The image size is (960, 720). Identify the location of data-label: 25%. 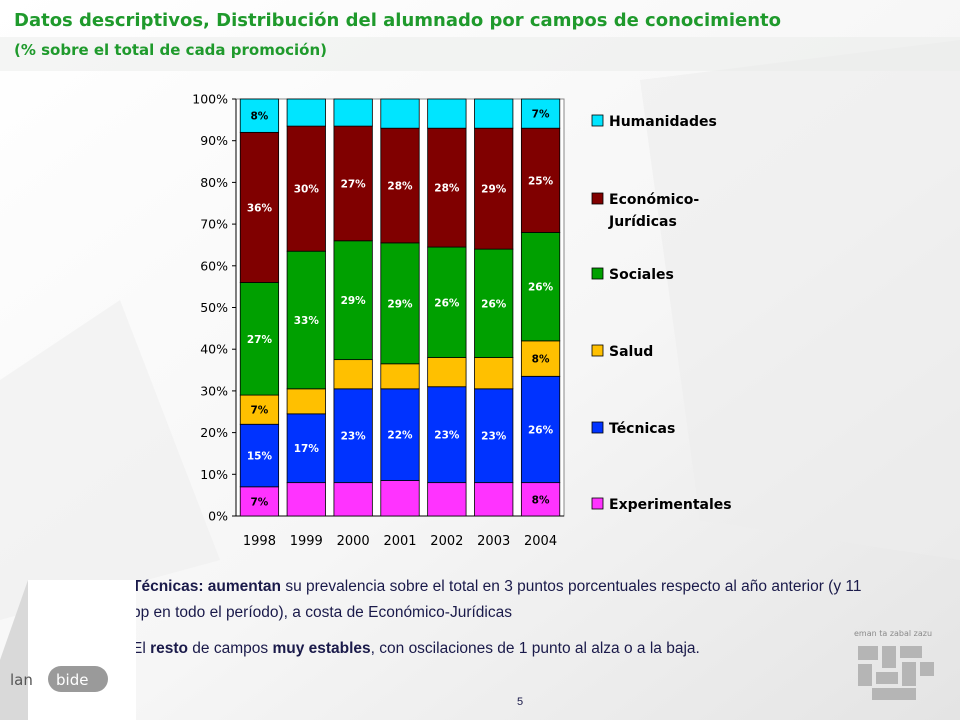
(541, 181).